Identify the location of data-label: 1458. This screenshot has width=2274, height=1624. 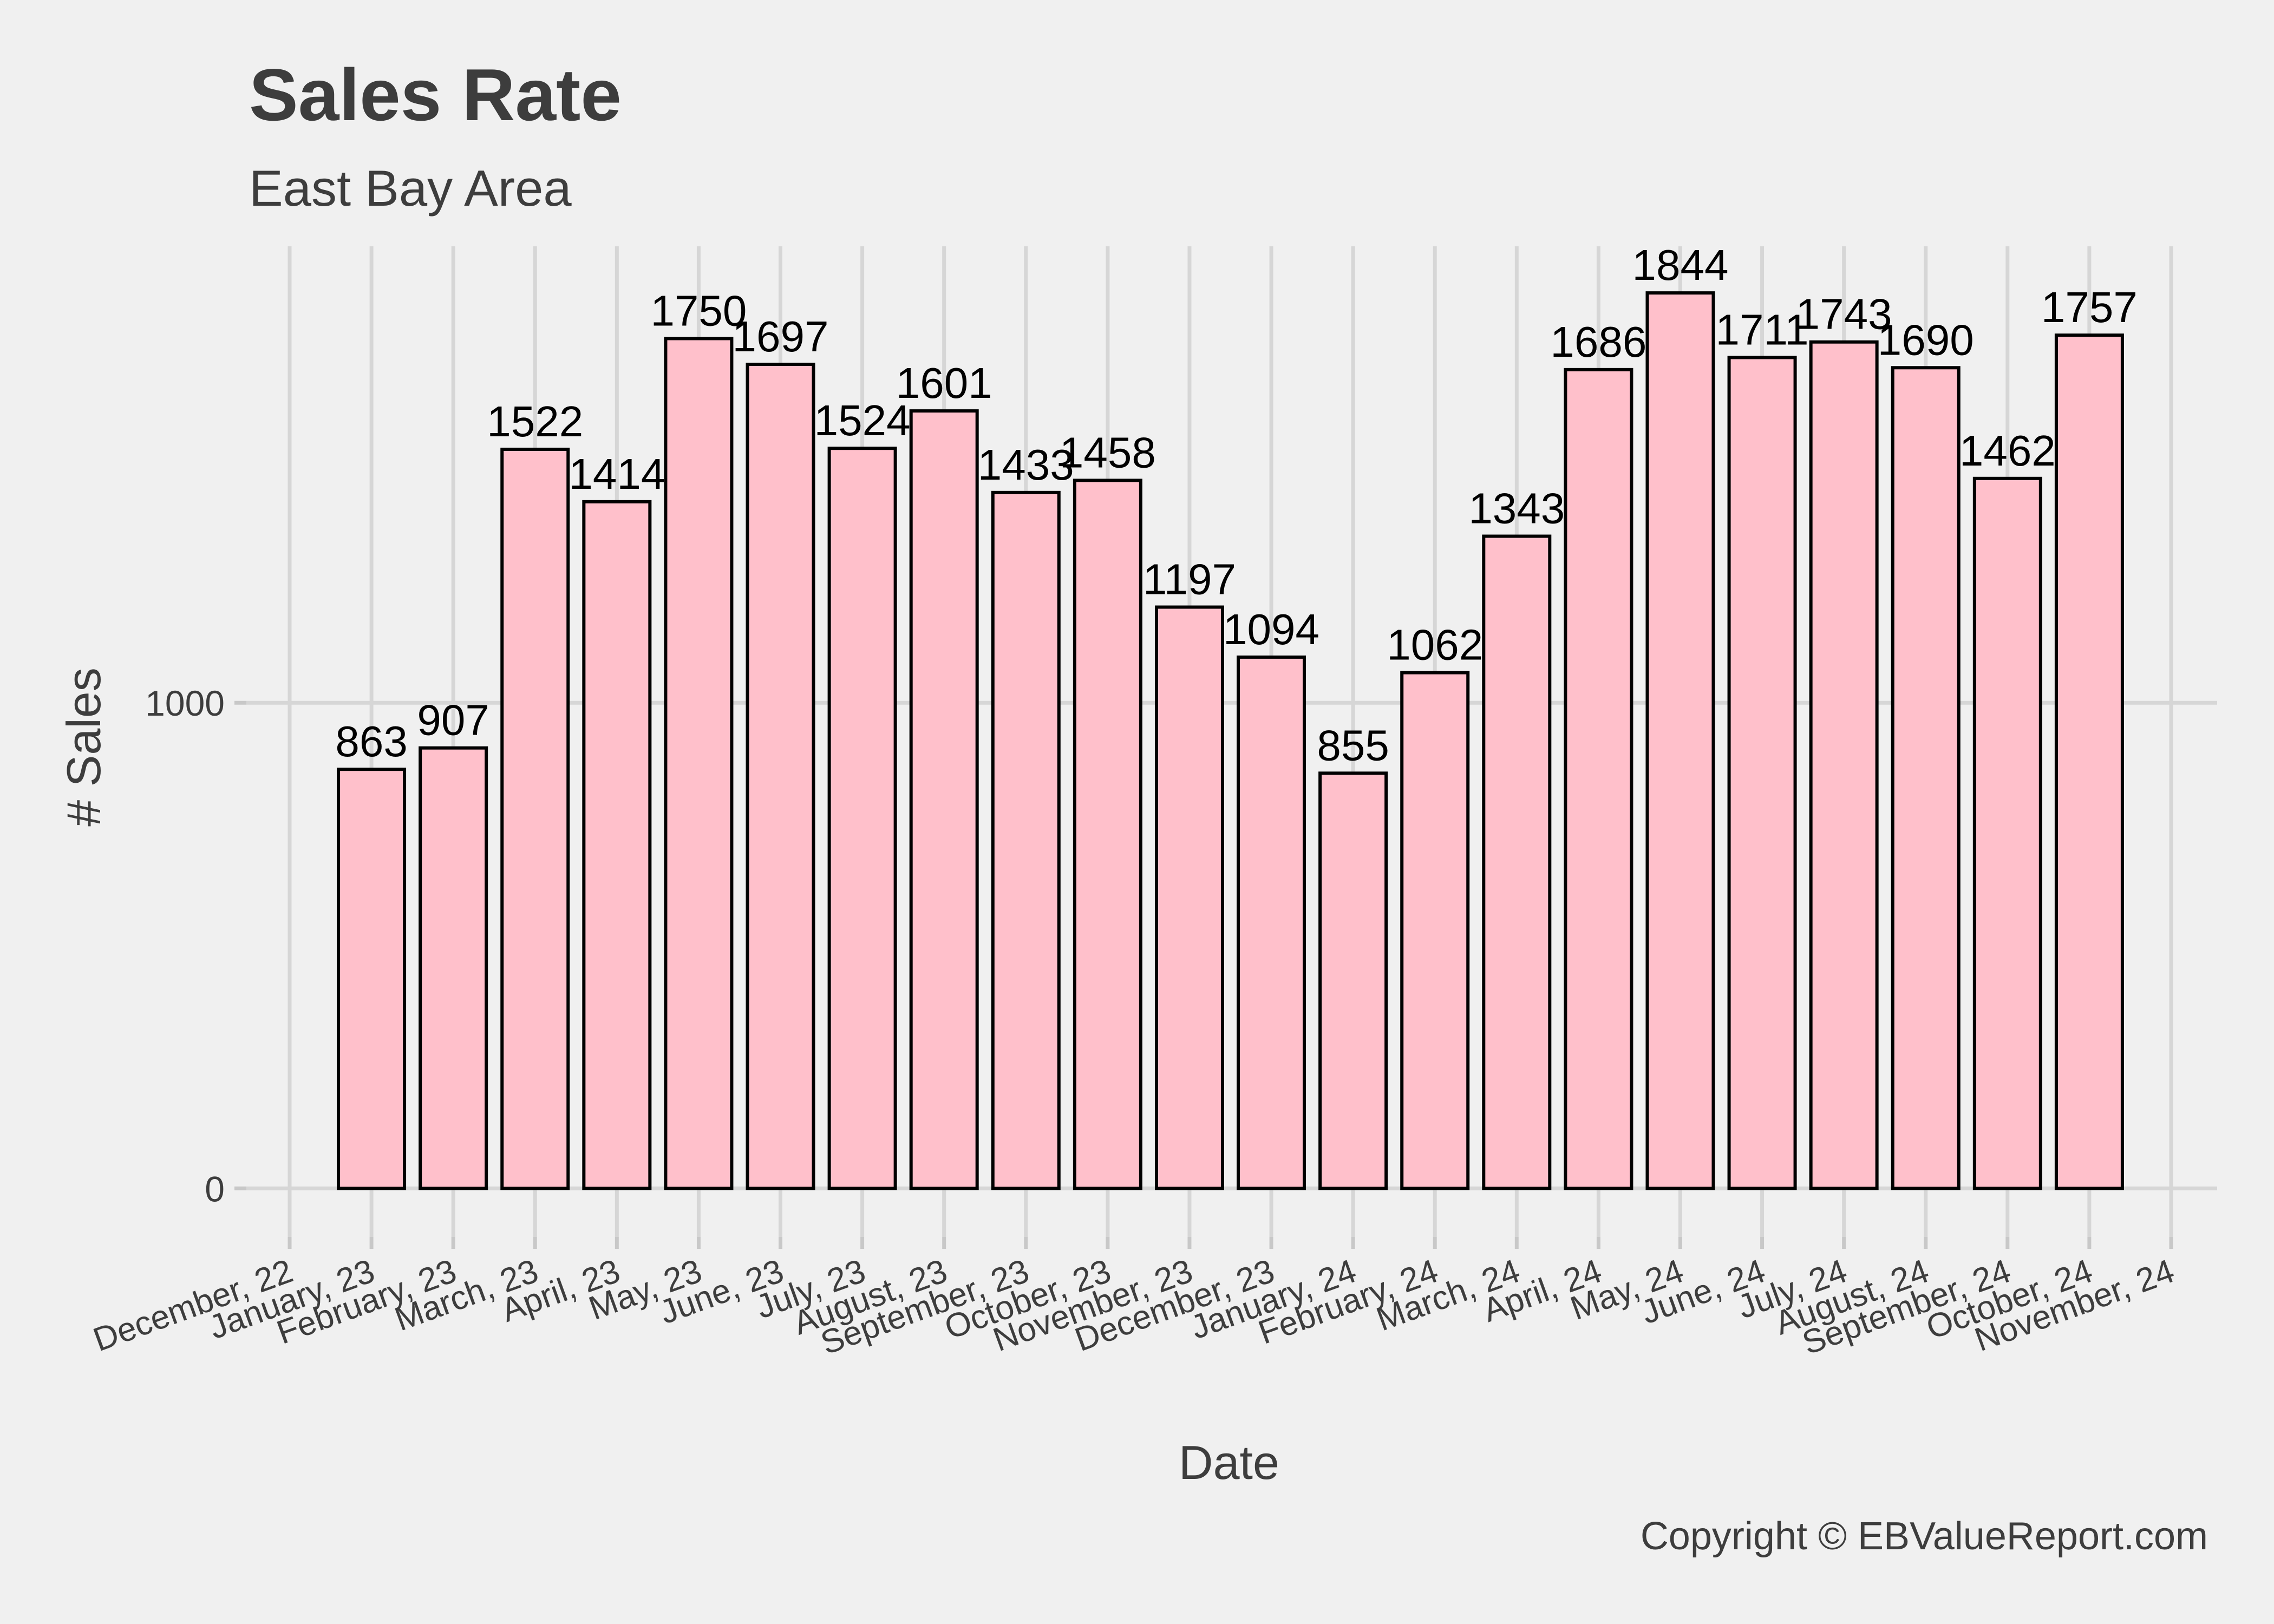
(1108, 452).